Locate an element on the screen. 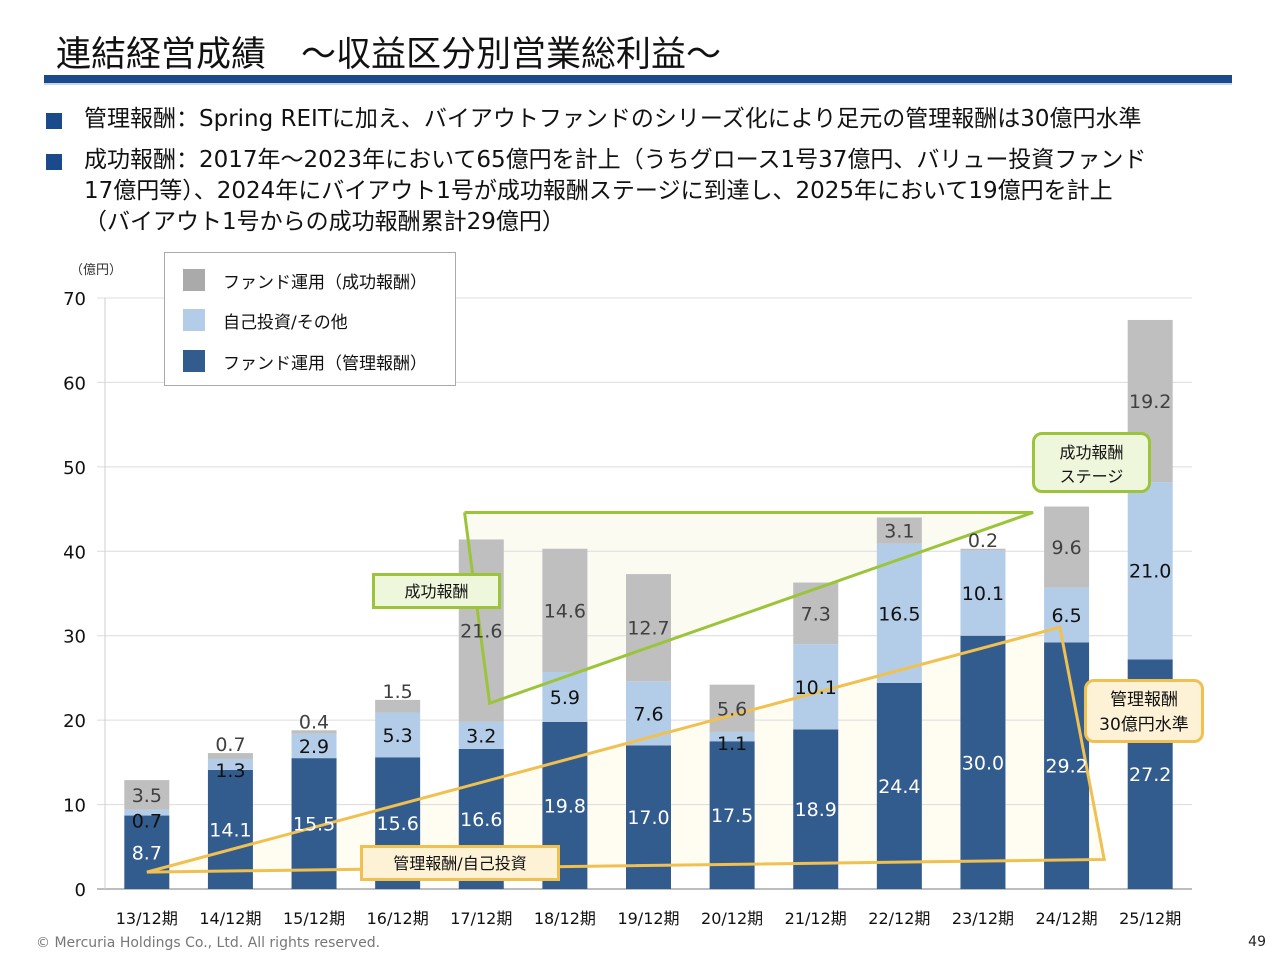  legend-swatch-gray is located at coordinates (194, 280).